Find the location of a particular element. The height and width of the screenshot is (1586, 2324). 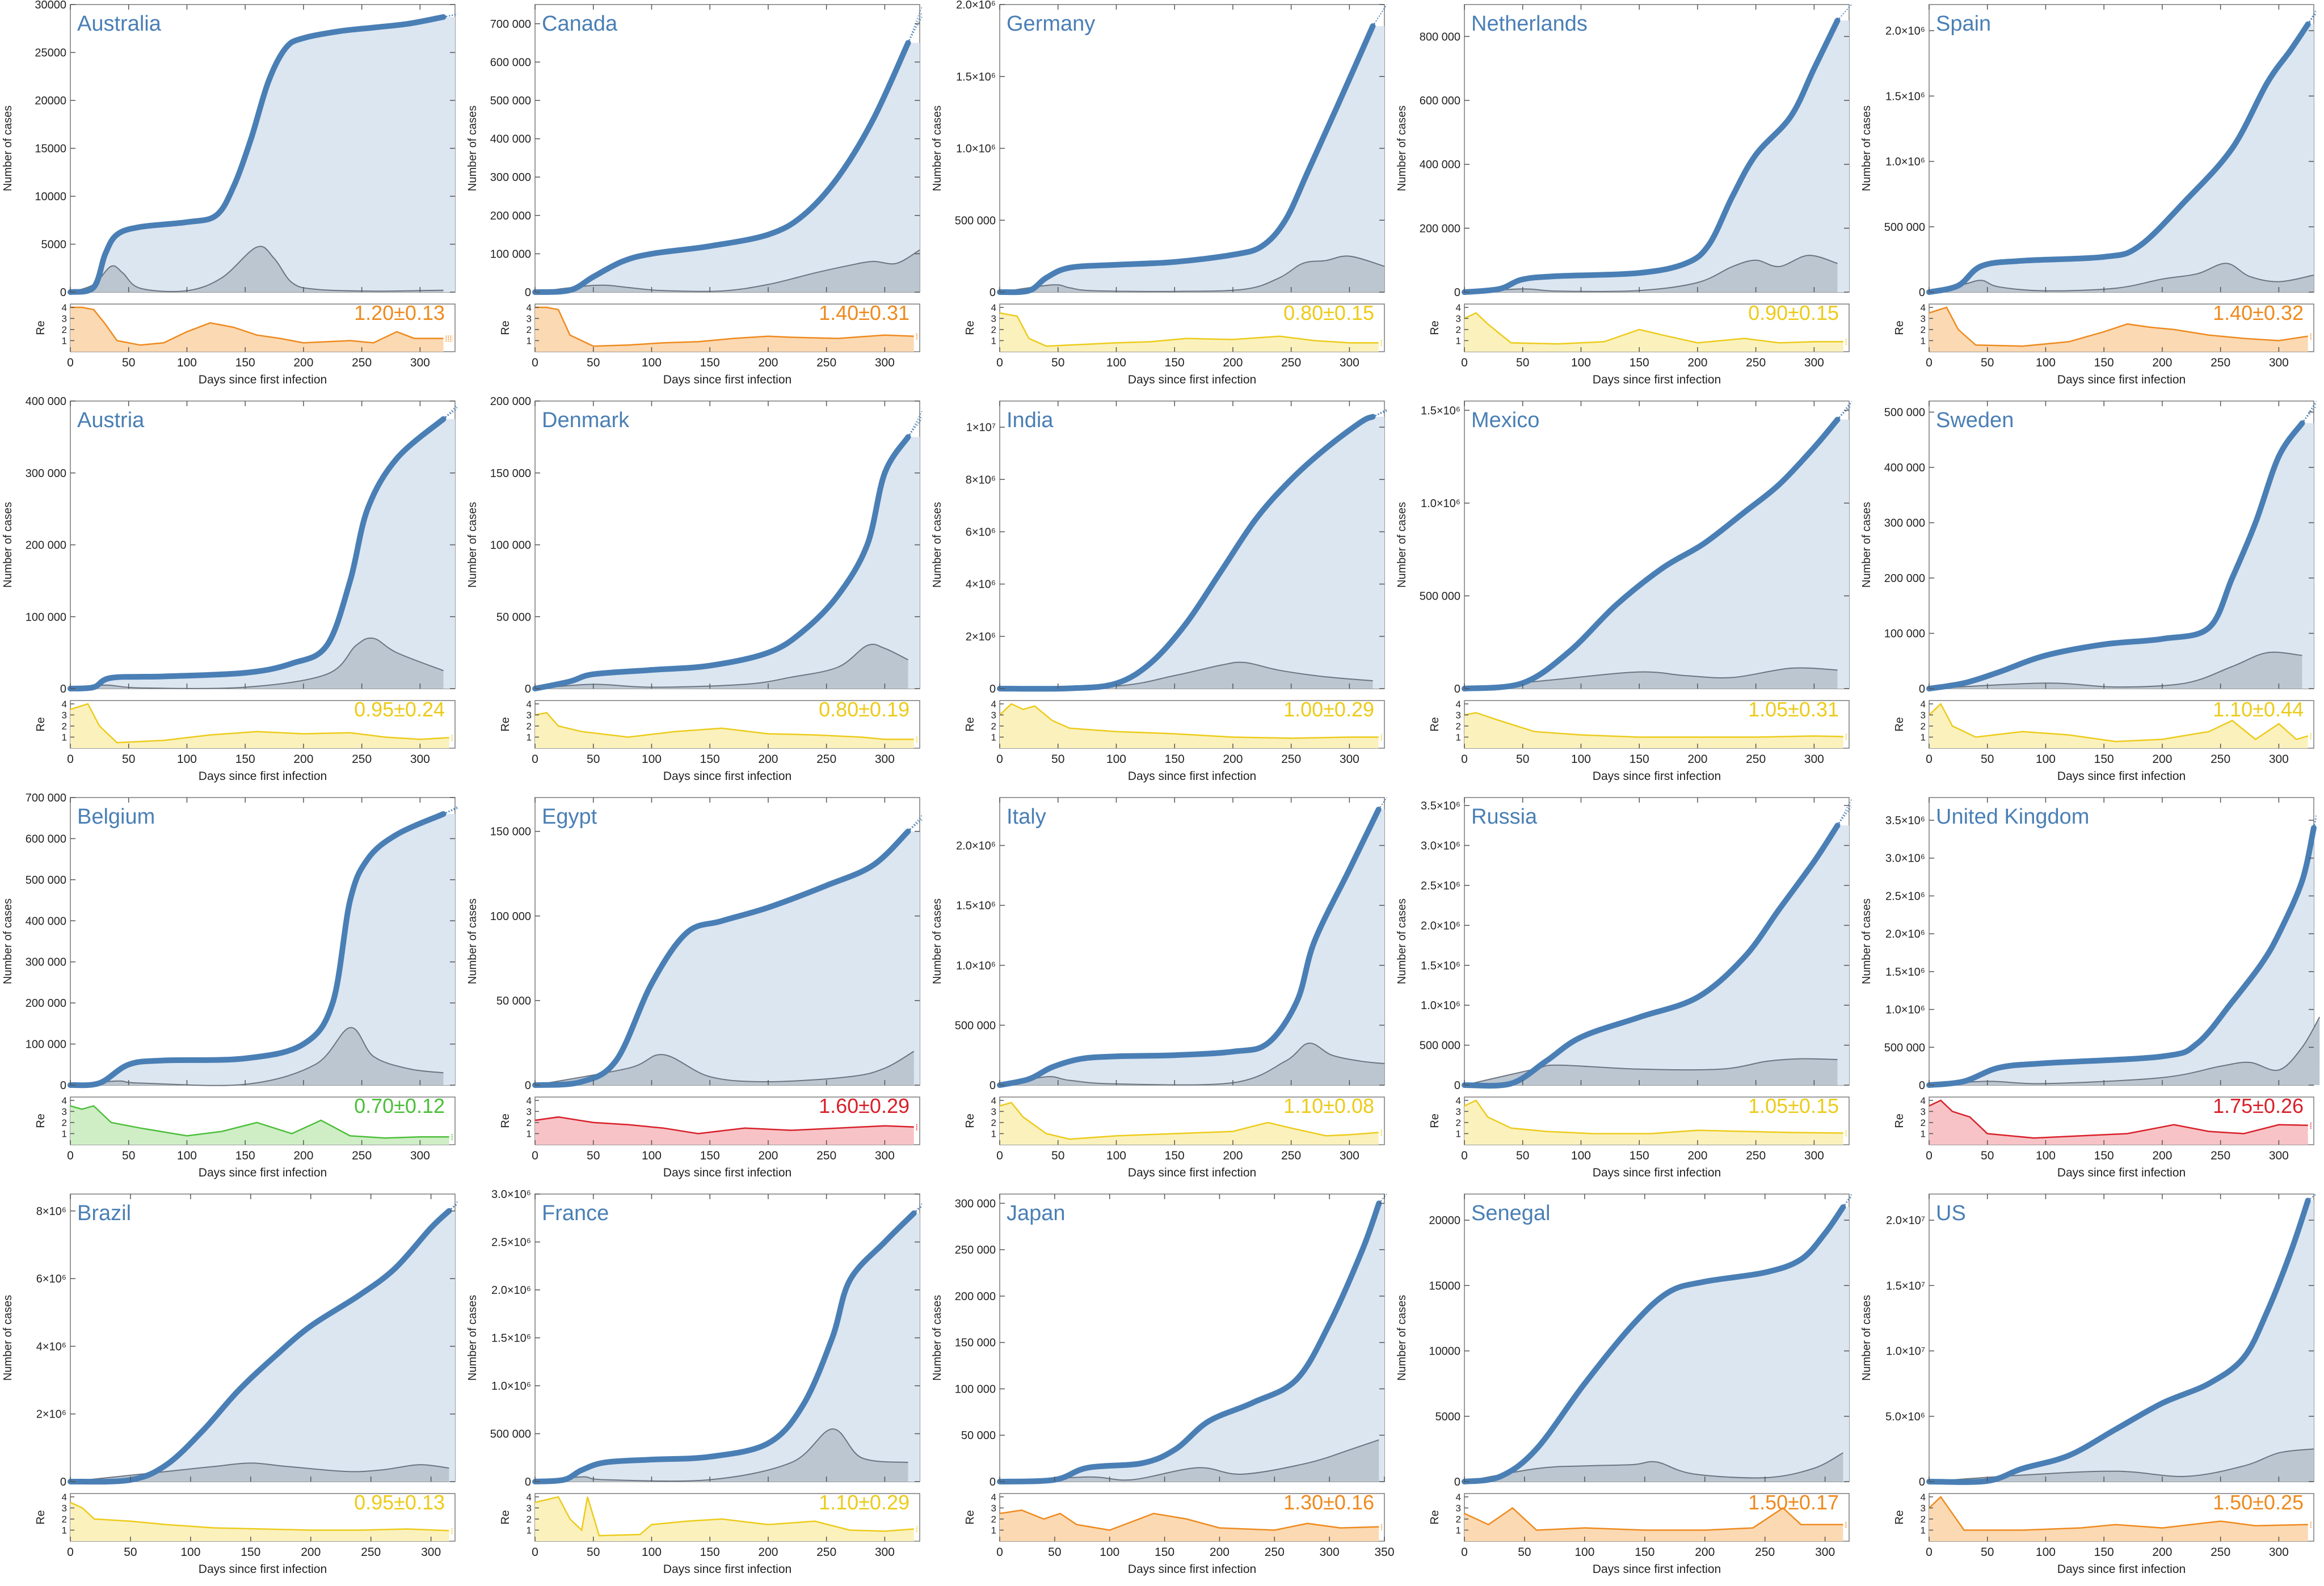

re-y-axis-label: Re is located at coordinates (41, 724).